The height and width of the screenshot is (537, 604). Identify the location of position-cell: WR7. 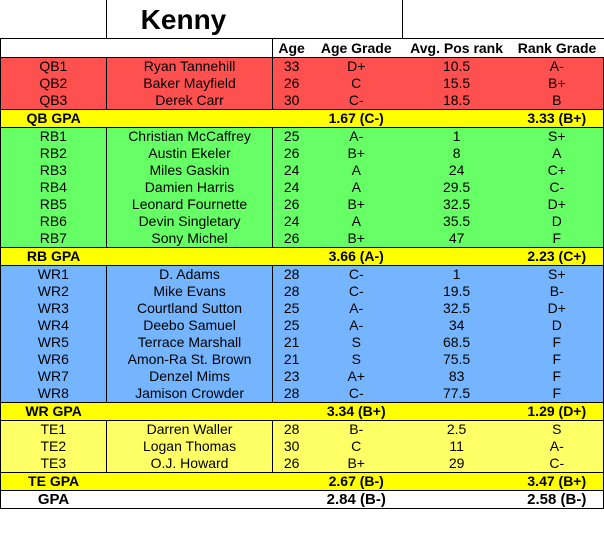
(53, 376).